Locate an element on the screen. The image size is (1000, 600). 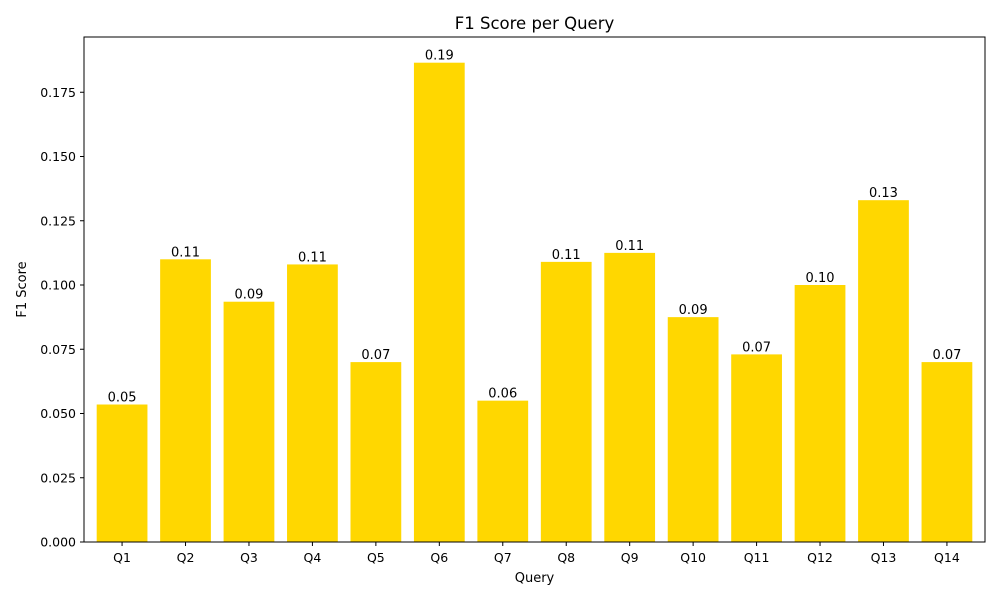
y-axis: 0.000 0.025 0.050 0.075 0.100 0.125 0.150 0.175 is located at coordinates (62, 317).